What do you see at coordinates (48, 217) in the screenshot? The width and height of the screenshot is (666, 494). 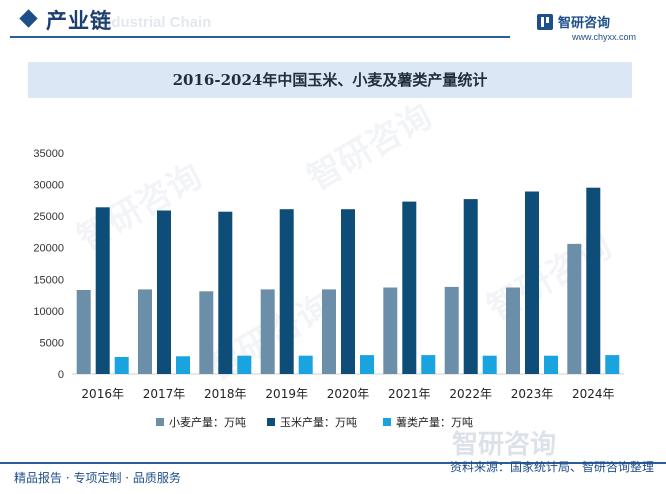 I see `y-tick-label: 25000` at bounding box center [48, 217].